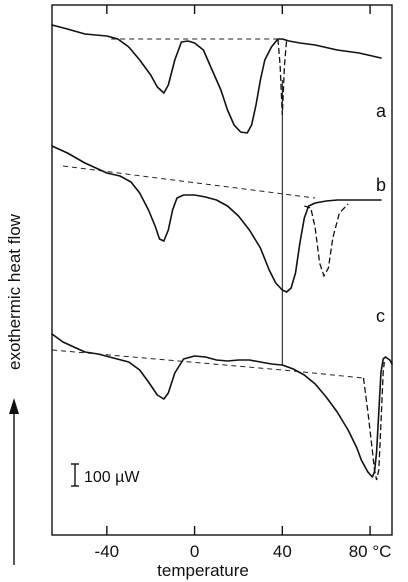  Describe the element at coordinates (370, 551) in the screenshot. I see `x-tick-label: 80 °C` at that location.